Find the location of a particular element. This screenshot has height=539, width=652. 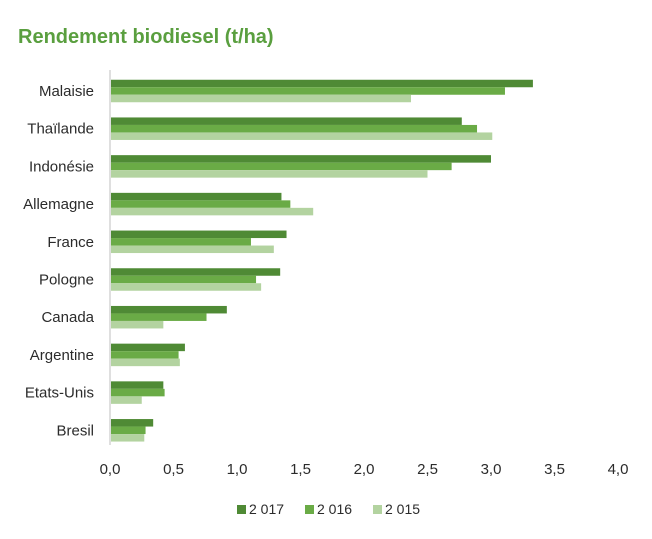

x-tick-label: 3,0 is located at coordinates (491, 469).